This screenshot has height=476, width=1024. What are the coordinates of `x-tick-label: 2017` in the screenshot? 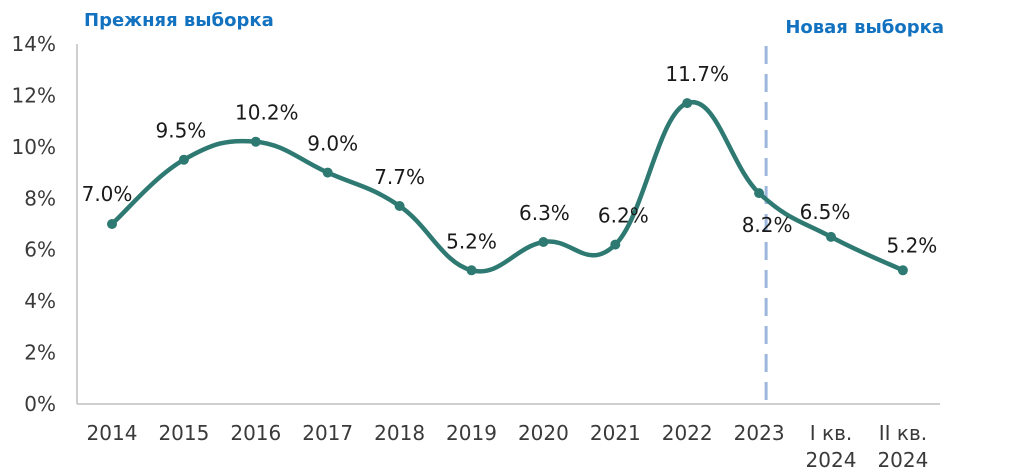 It's located at (327, 433).